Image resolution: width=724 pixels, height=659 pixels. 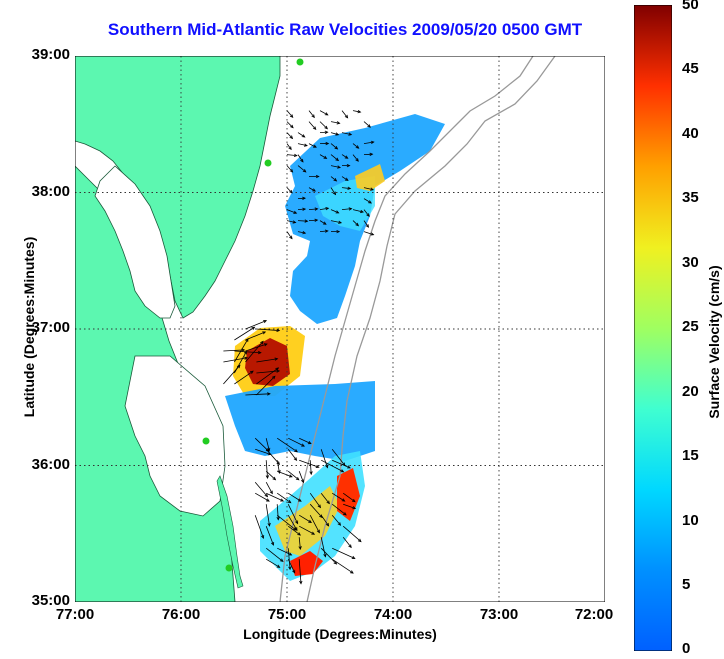 What do you see at coordinates (690, 197) in the screenshot?
I see `colorbar-tick-label: 35` at bounding box center [690, 197].